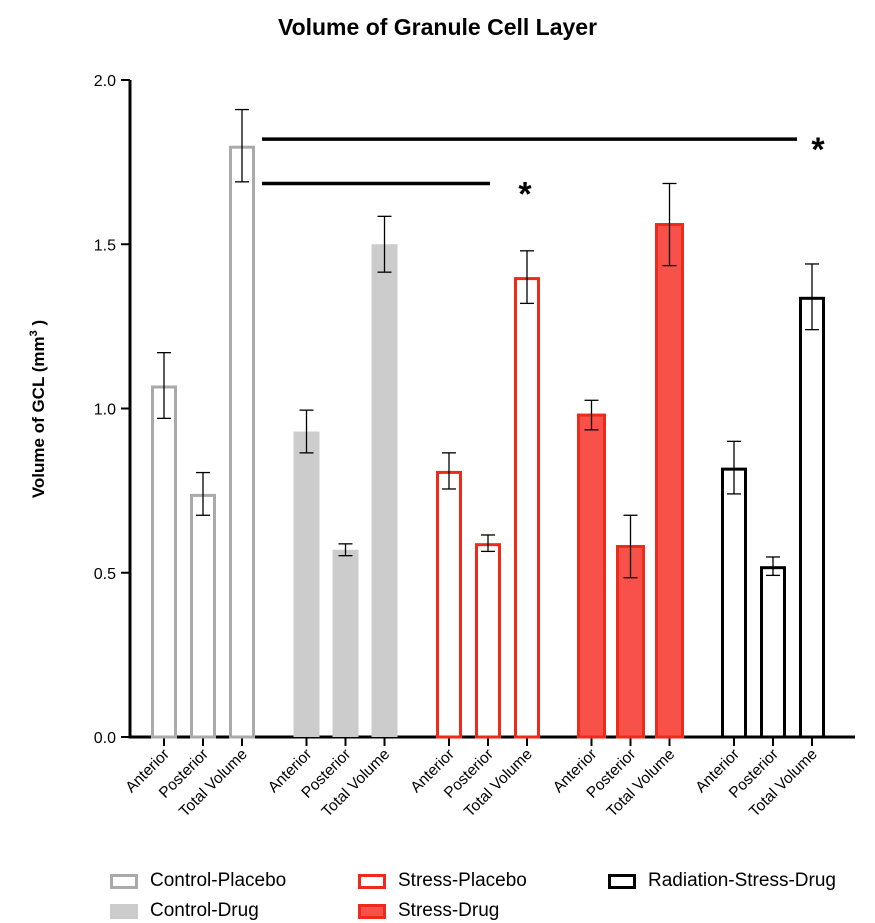  I want to click on legend-label: Stress-Drug, so click(449, 910).